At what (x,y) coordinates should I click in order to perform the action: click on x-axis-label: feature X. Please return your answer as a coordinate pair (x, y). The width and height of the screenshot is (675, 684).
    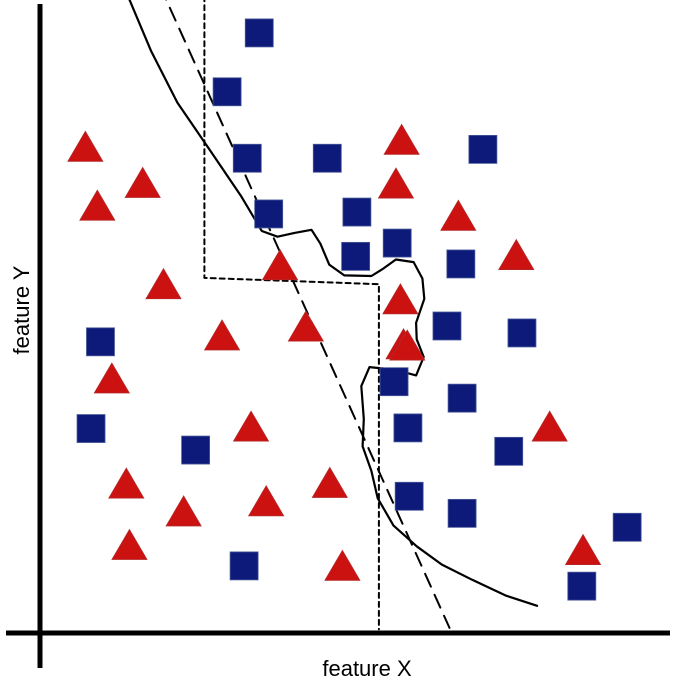
    Looking at the image, I should click on (367, 668).